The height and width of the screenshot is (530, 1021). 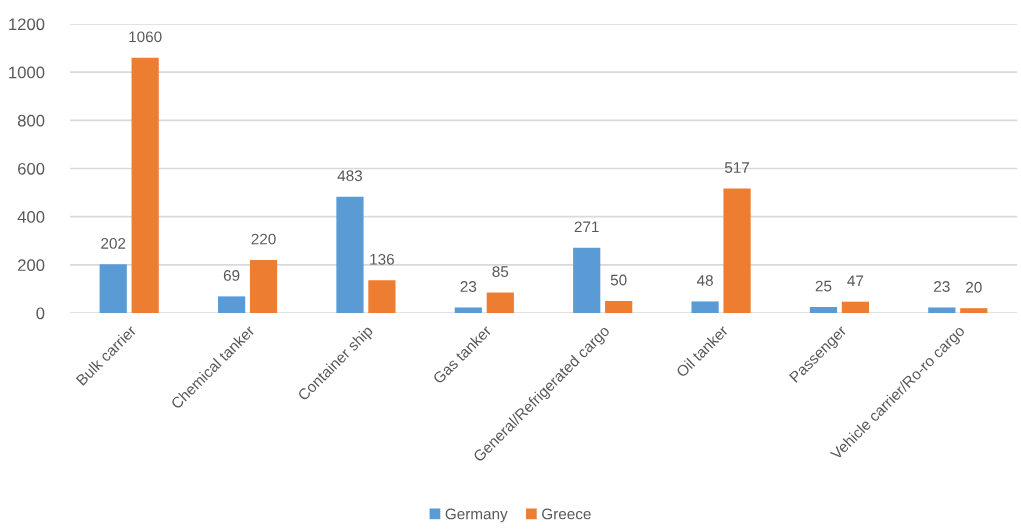 I want to click on data-label: 483, so click(x=350, y=176).